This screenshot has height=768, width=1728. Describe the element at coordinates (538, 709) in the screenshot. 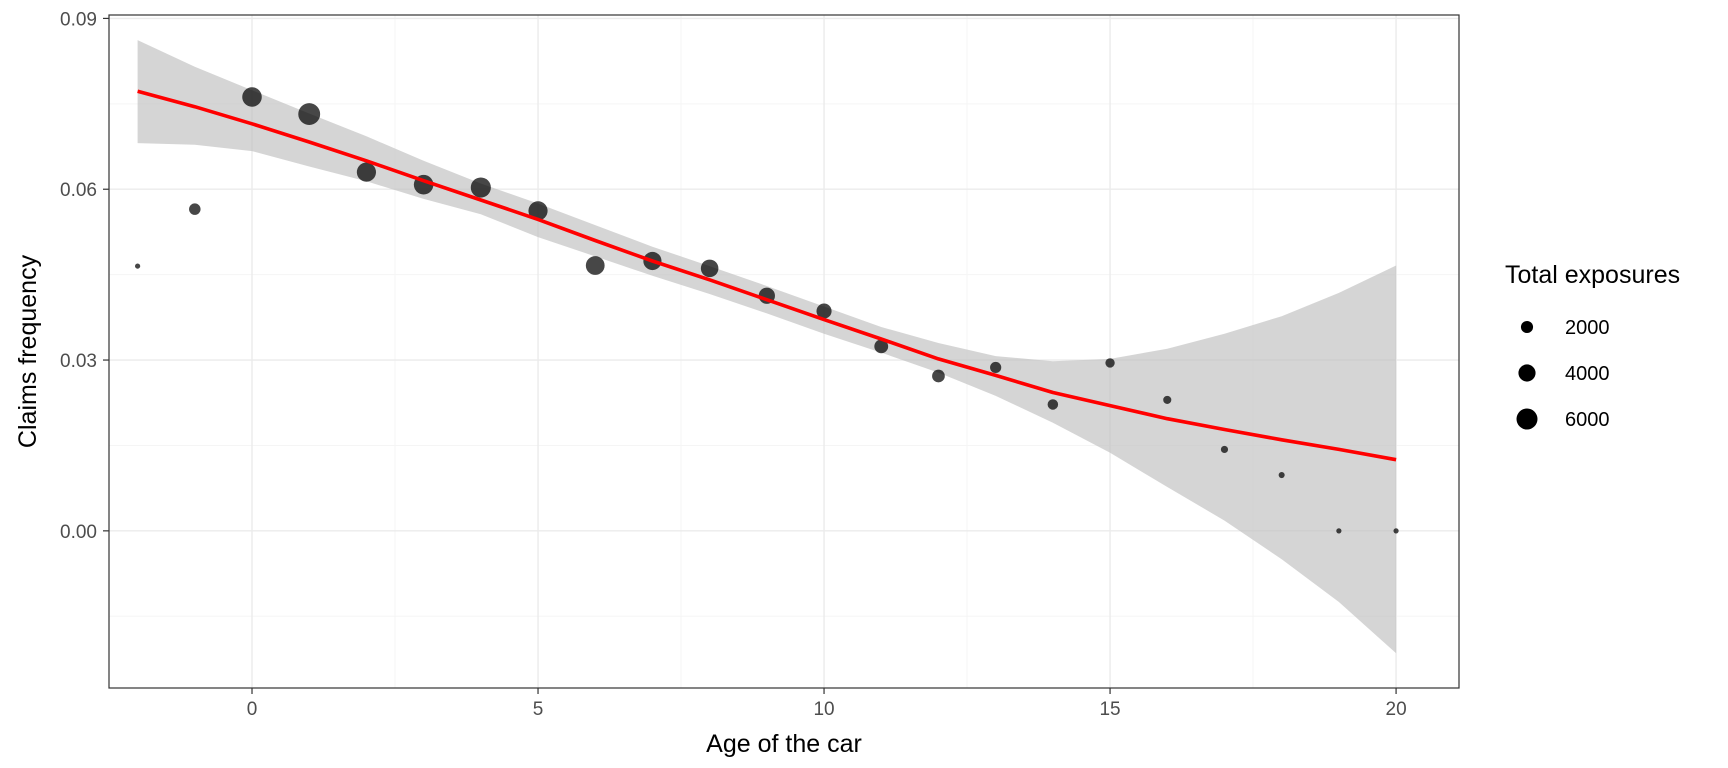

I see `x-tick-label: 5` at that location.